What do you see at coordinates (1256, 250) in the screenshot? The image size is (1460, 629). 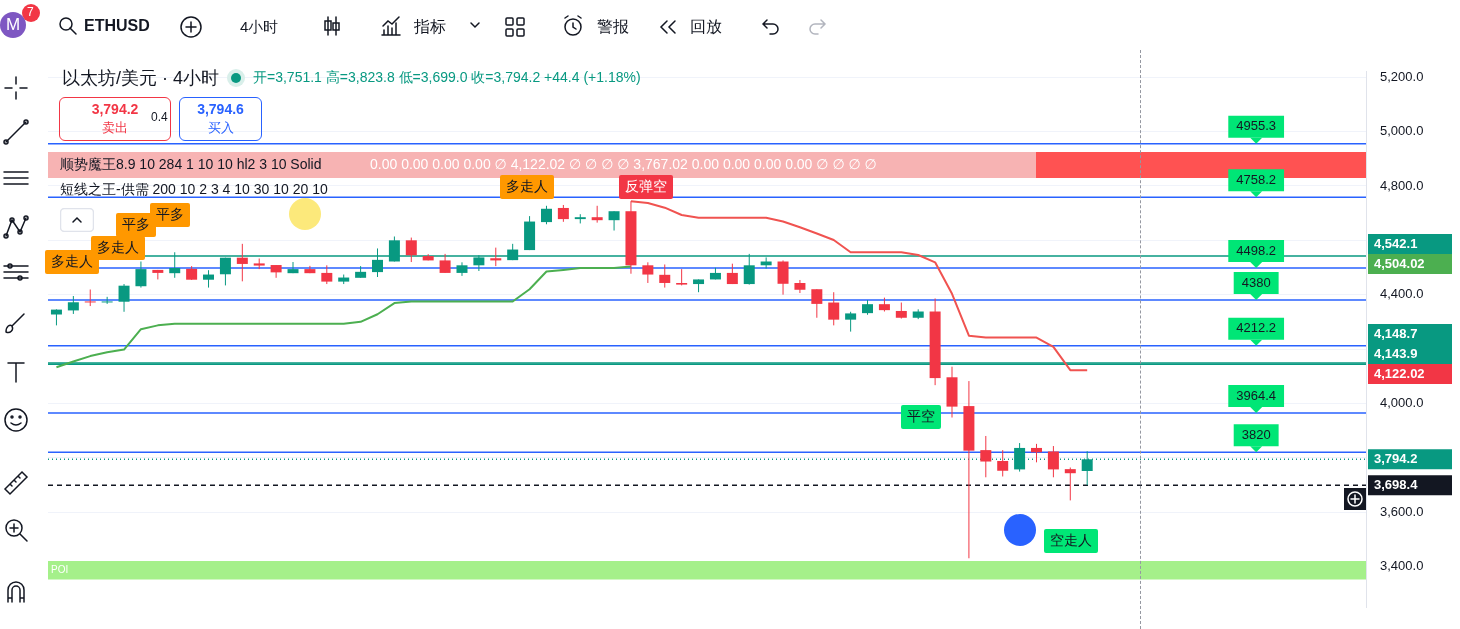 I see `annotation: 4498.2` at bounding box center [1256, 250].